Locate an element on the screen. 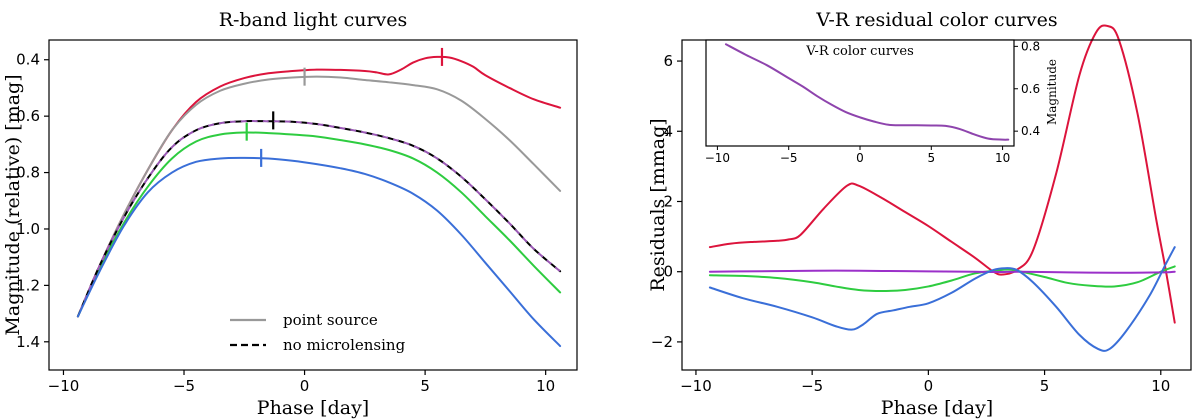 The height and width of the screenshot is (420, 1200). right-y-tick-label: 4 is located at coordinates (668, 131).